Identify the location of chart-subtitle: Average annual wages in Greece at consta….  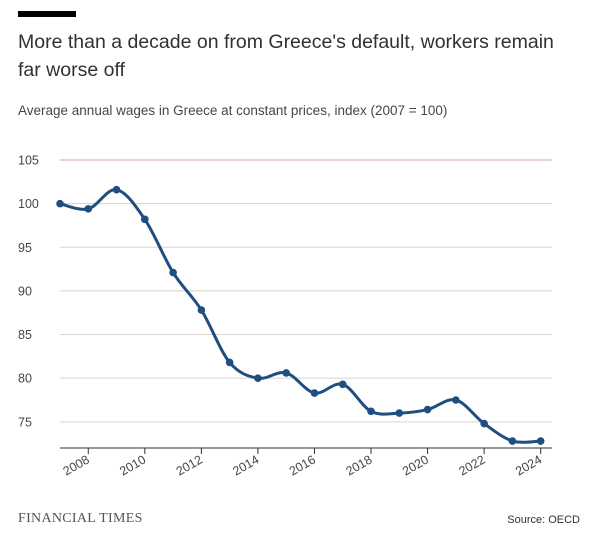
(298, 110).